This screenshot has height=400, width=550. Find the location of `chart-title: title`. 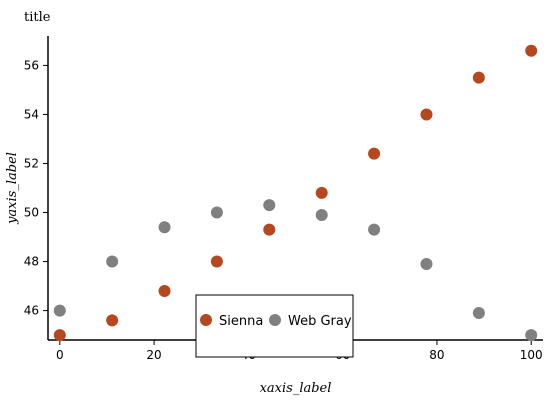

chart-title: title is located at coordinates (37, 17).